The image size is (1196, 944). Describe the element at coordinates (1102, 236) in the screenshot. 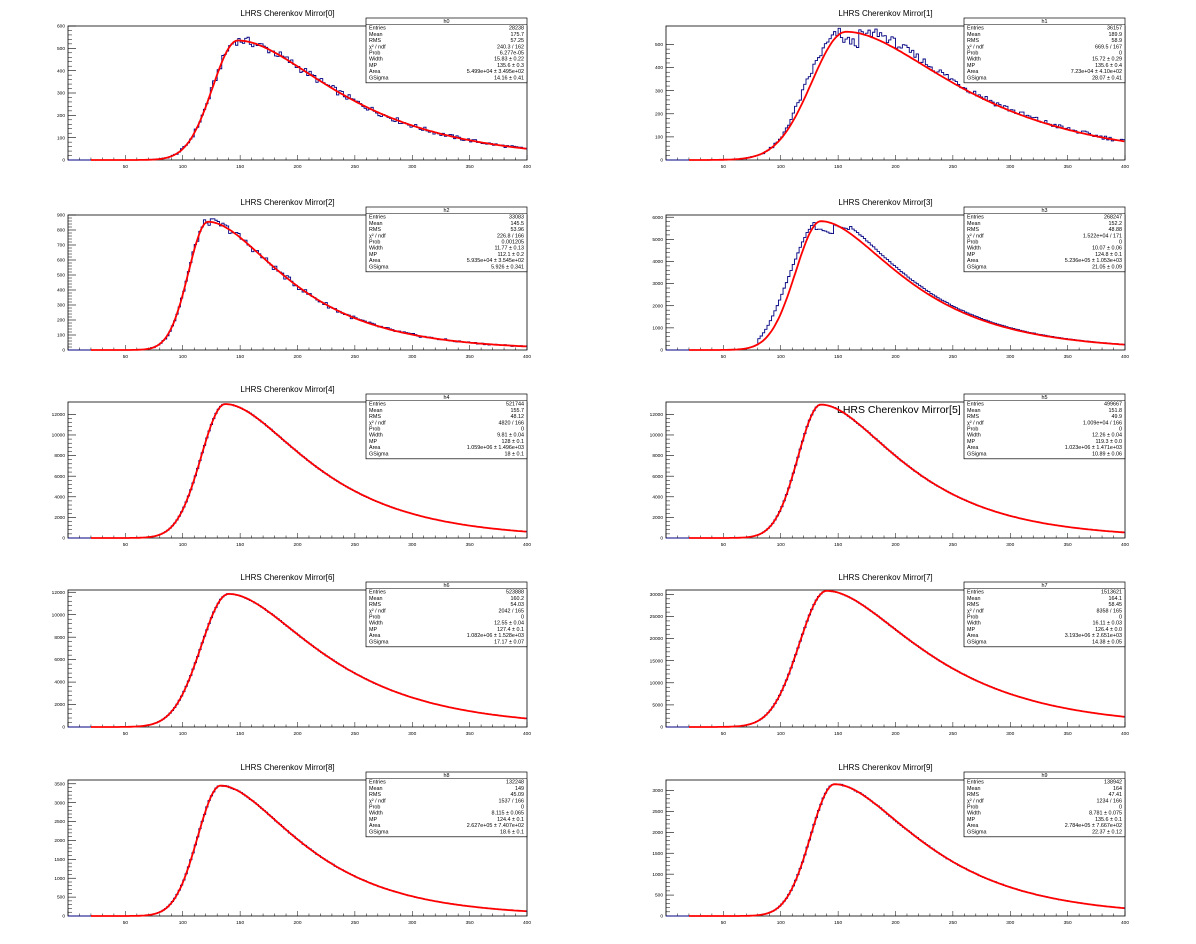

I see `stats-value: 1.522e+04 / 171` at that location.